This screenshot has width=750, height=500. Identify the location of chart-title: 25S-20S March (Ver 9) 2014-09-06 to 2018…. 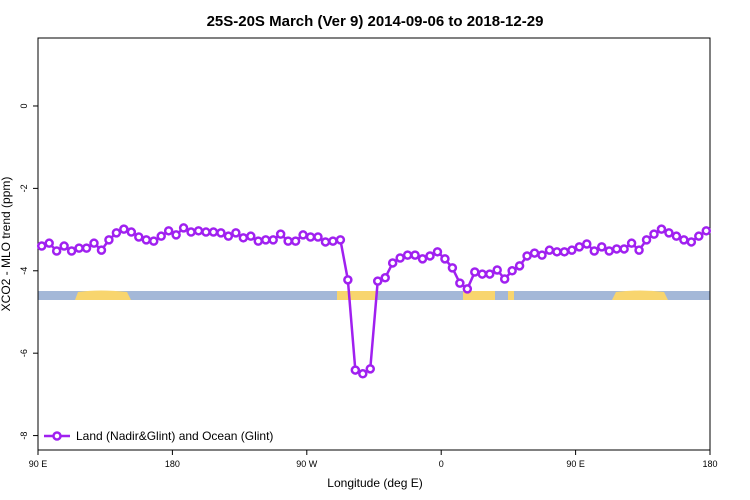
(375, 21).